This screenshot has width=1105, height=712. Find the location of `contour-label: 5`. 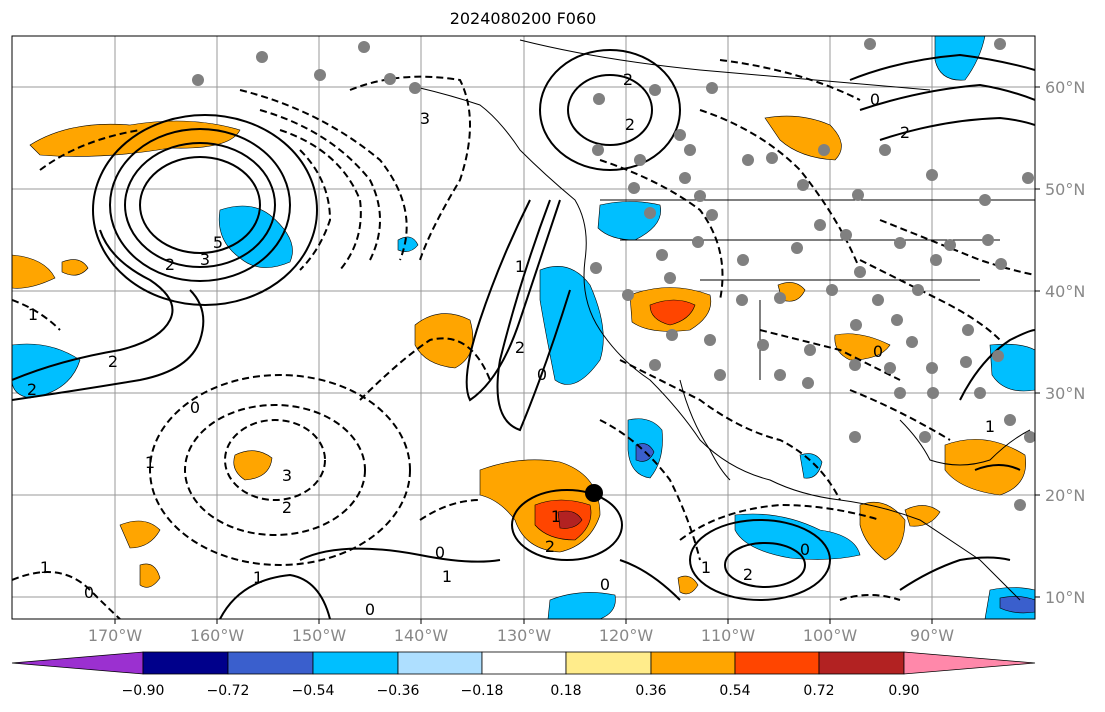

contour-label: 5 is located at coordinates (218, 242).